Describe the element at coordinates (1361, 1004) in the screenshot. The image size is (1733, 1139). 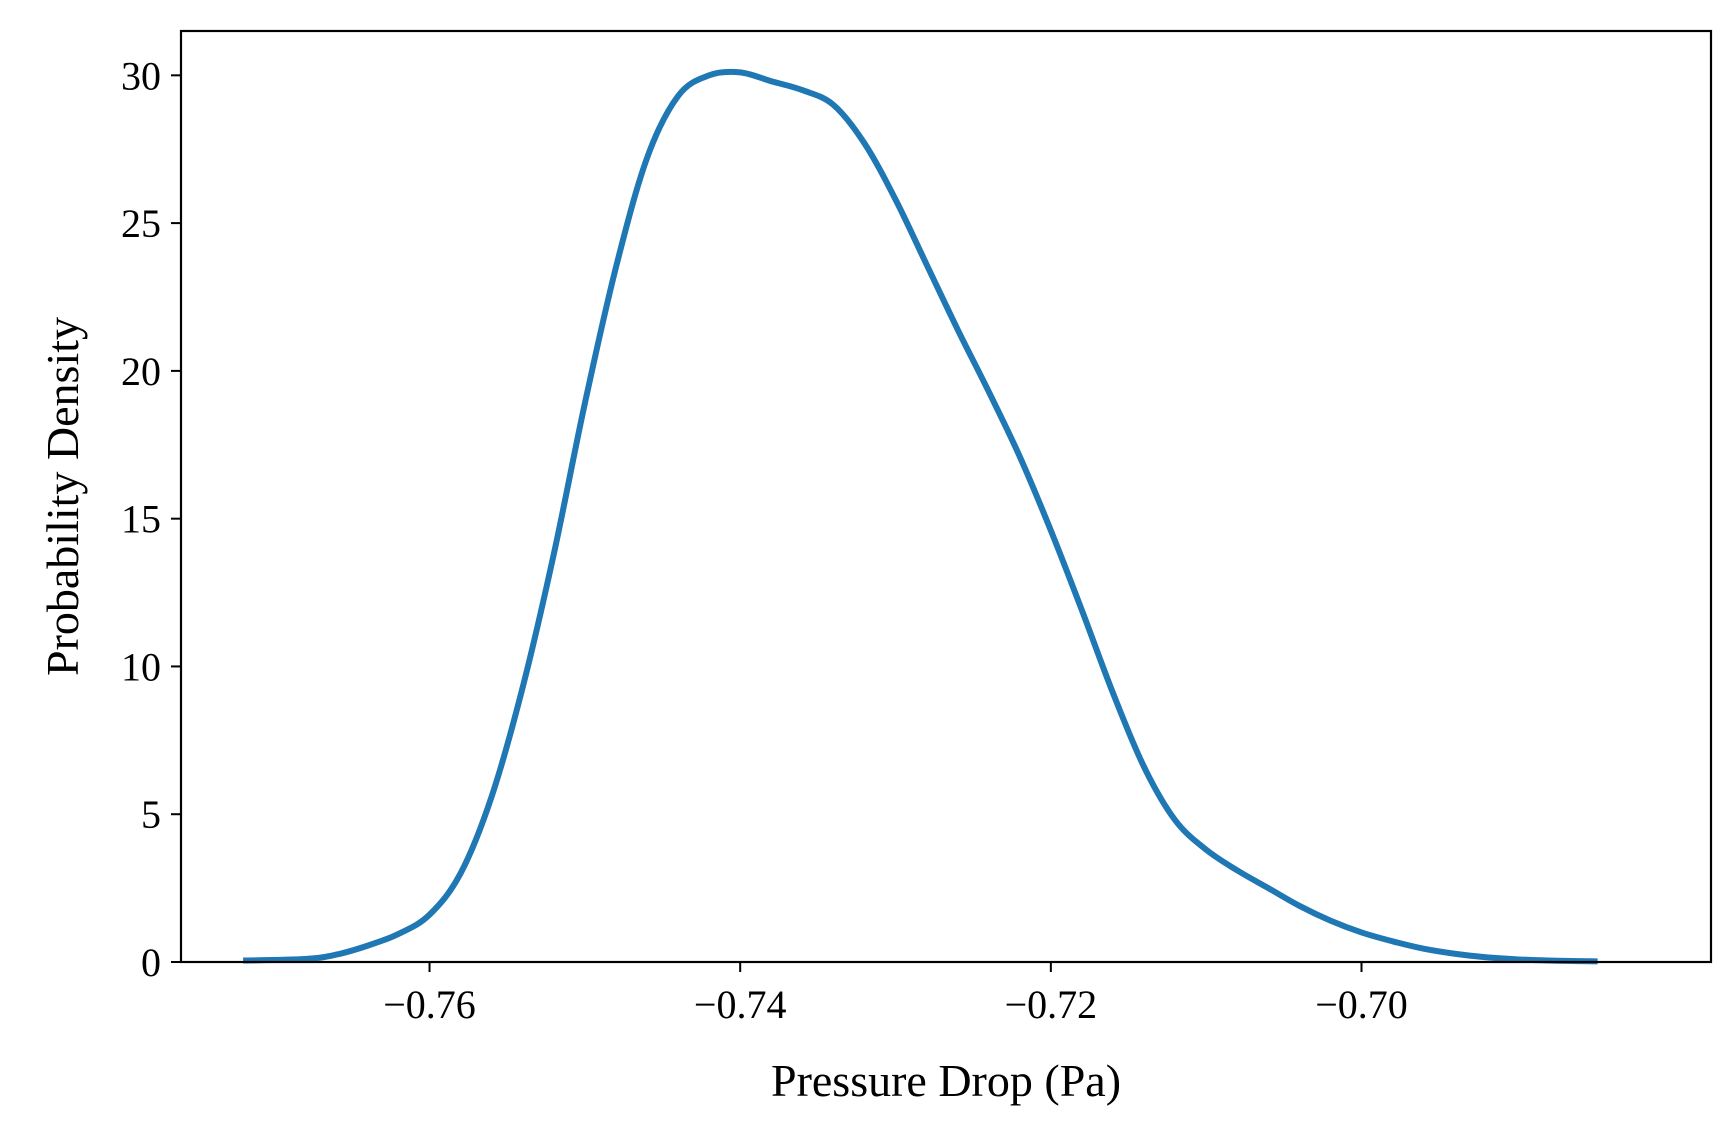
I see `x-tick-label: −0.70` at that location.